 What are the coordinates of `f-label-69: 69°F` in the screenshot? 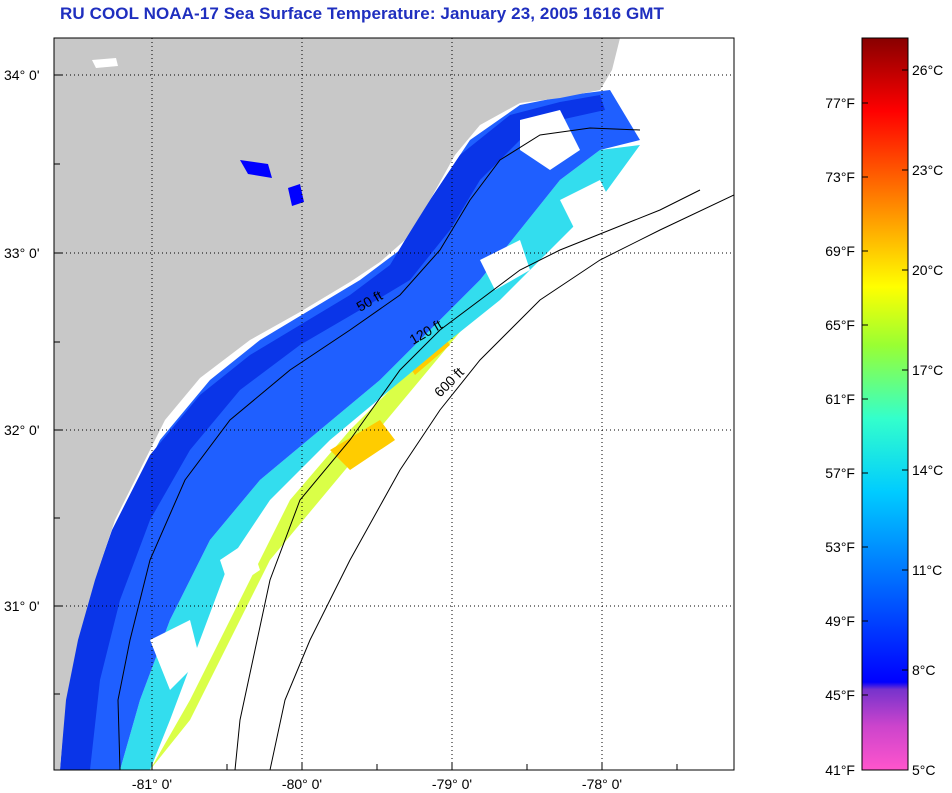 It's located at (840, 251).